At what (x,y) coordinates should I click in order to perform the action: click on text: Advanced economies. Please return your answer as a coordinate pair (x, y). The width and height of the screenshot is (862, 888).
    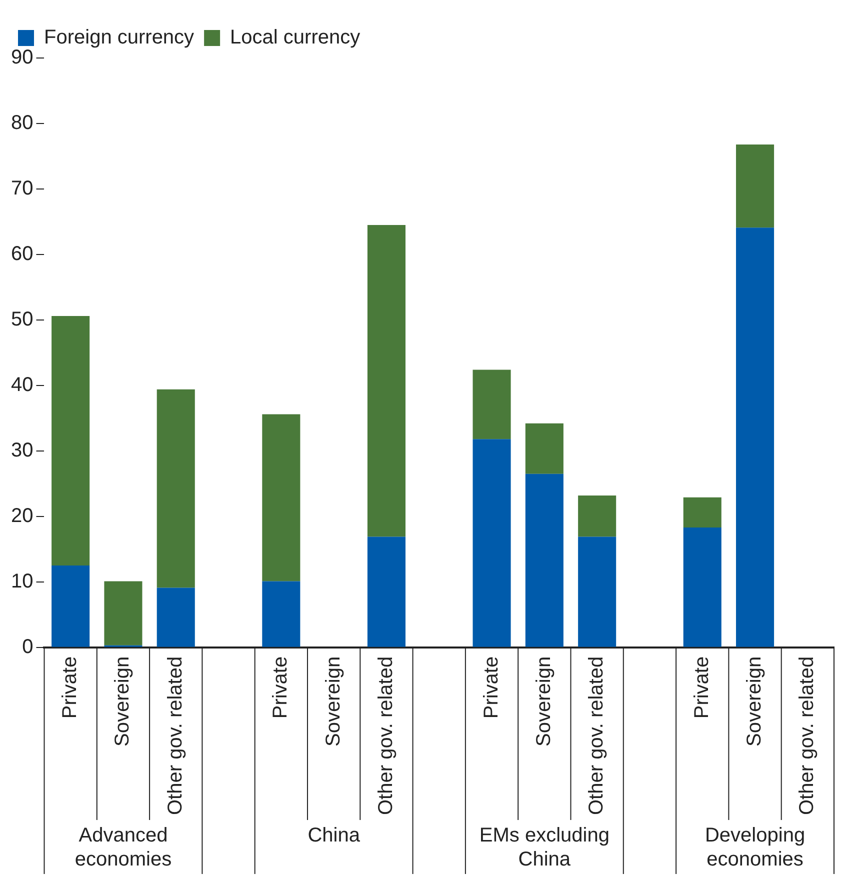
    Looking at the image, I should click on (123, 847).